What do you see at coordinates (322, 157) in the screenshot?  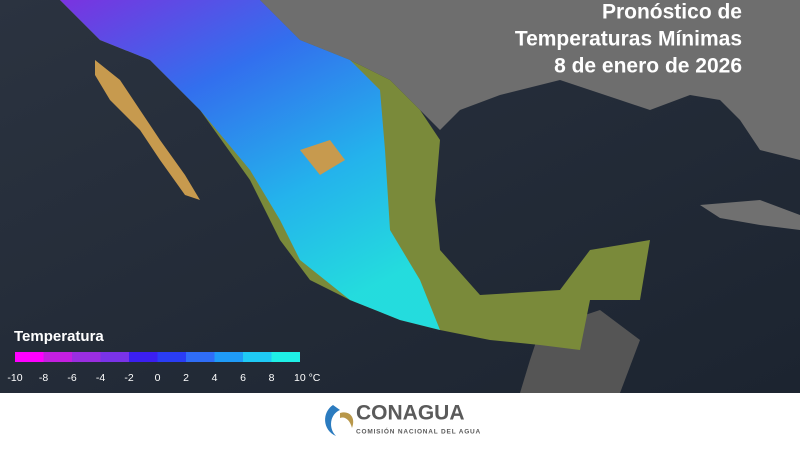 I see `warm-patch` at bounding box center [322, 157].